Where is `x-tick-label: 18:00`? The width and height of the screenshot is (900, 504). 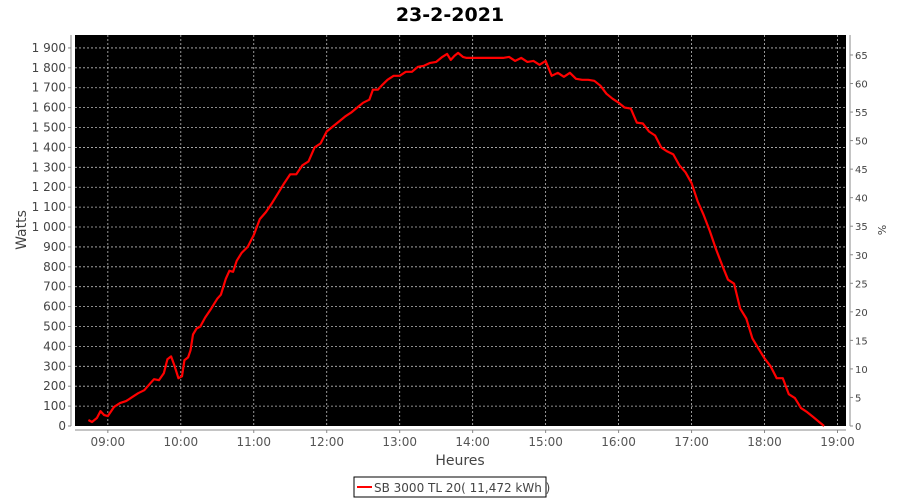
x-tick-label: 18:00 is located at coordinates (764, 442).